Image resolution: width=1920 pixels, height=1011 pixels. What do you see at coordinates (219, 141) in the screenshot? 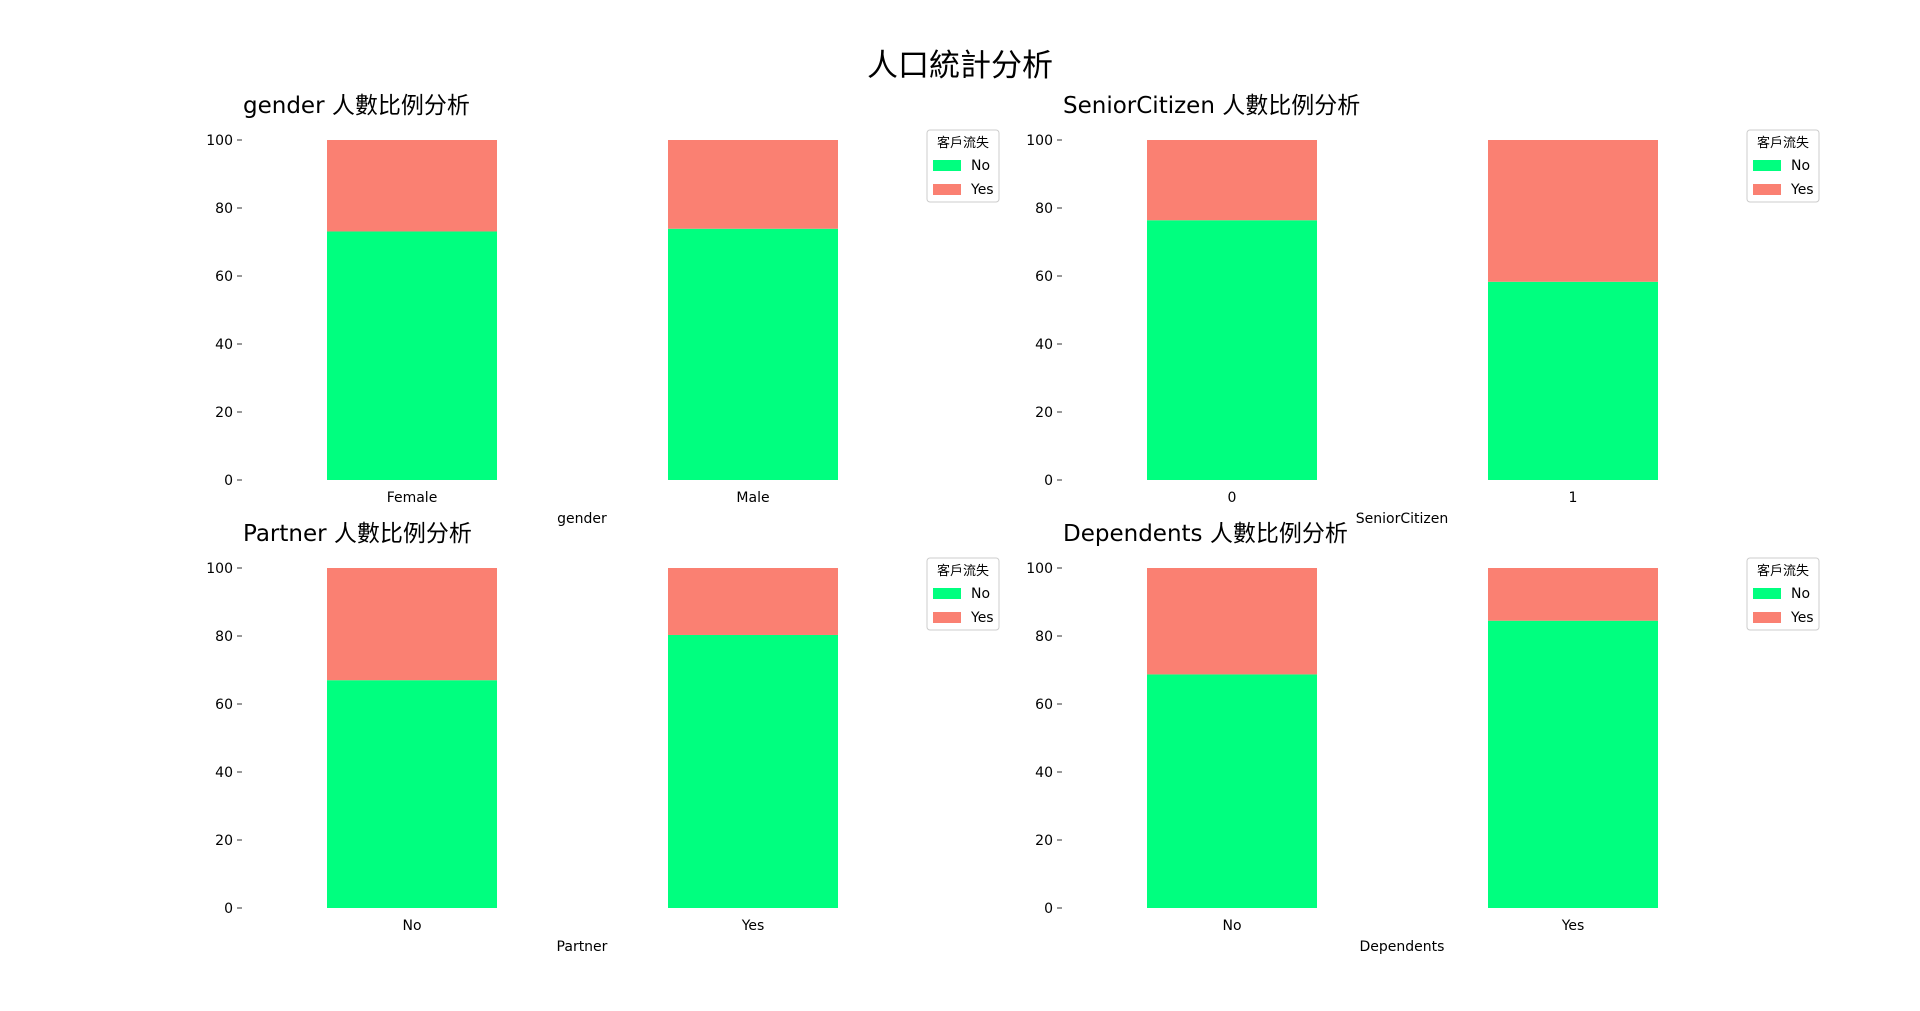
I see `gender-ytick-label: 100` at bounding box center [219, 141].